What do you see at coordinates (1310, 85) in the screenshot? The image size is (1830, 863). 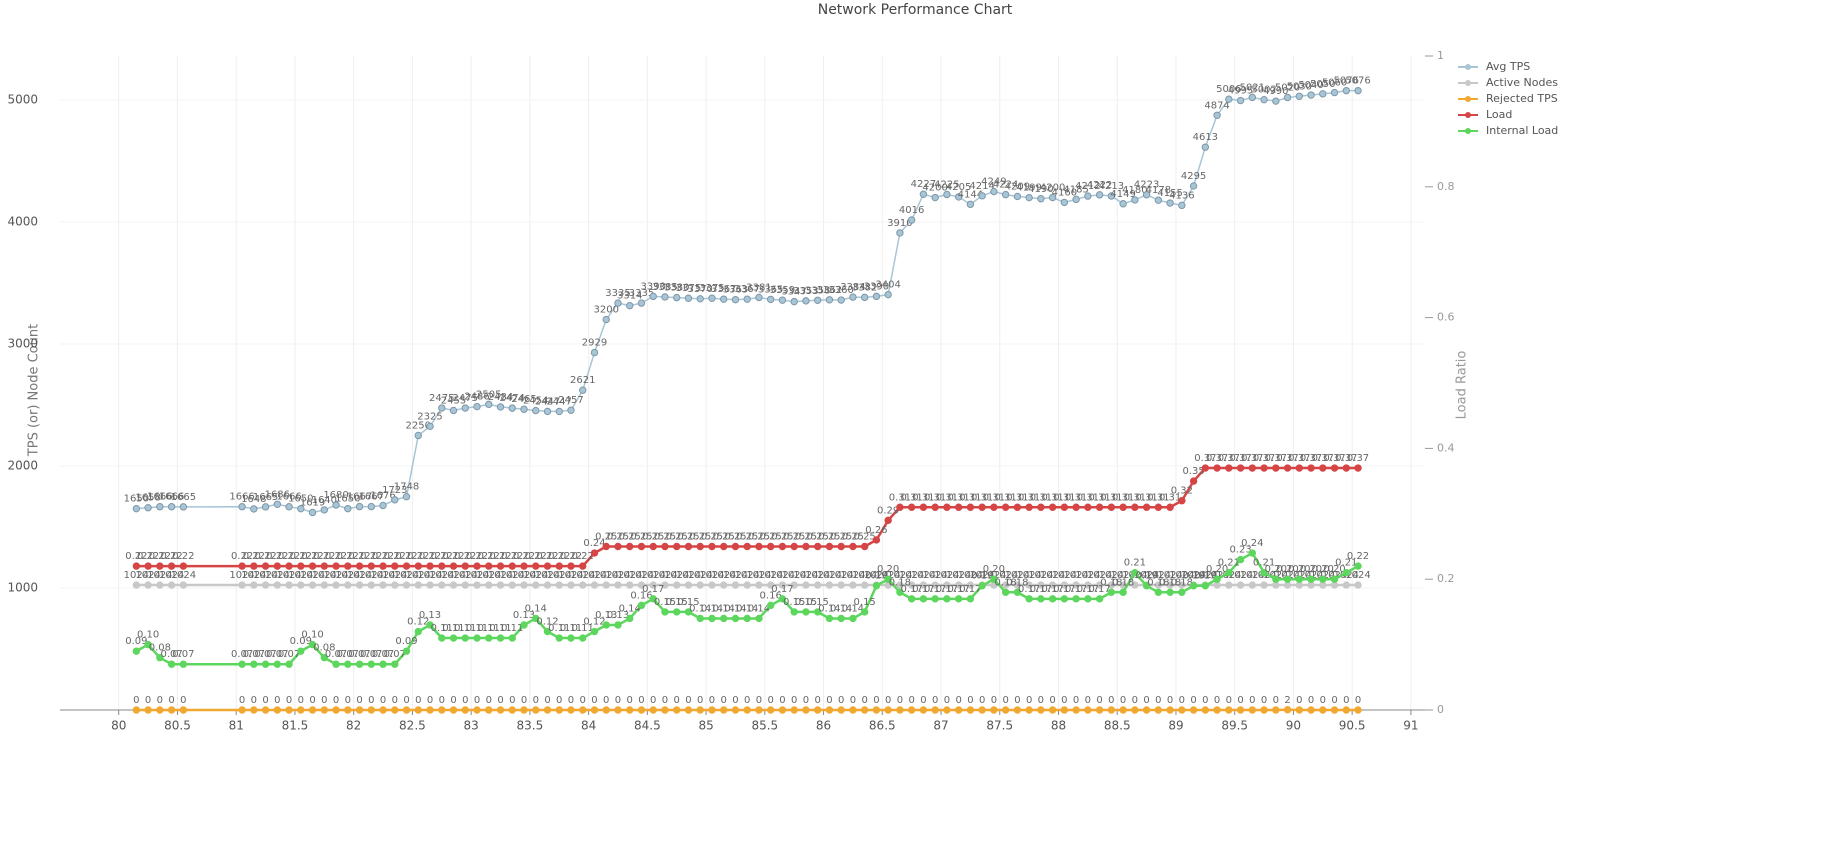 I see `data-label: 5040` at bounding box center [1310, 85].